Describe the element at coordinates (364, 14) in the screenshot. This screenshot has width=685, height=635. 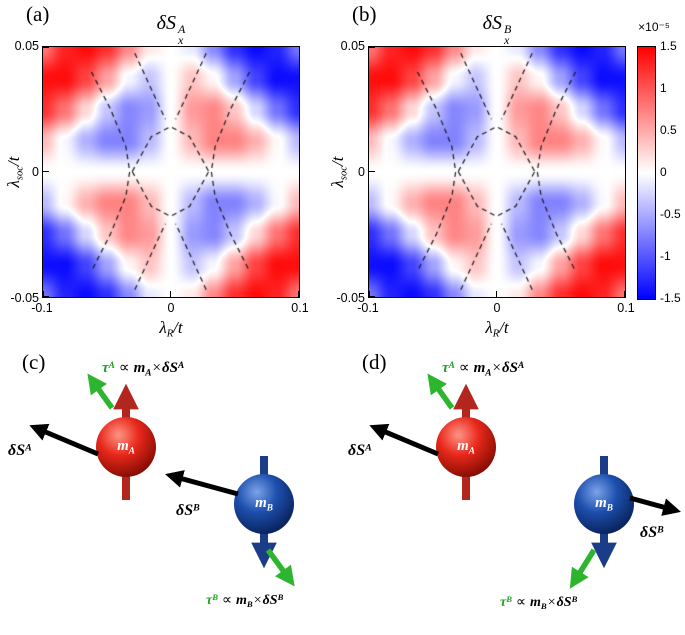
I see `panel-b-letter: (b)` at that location.